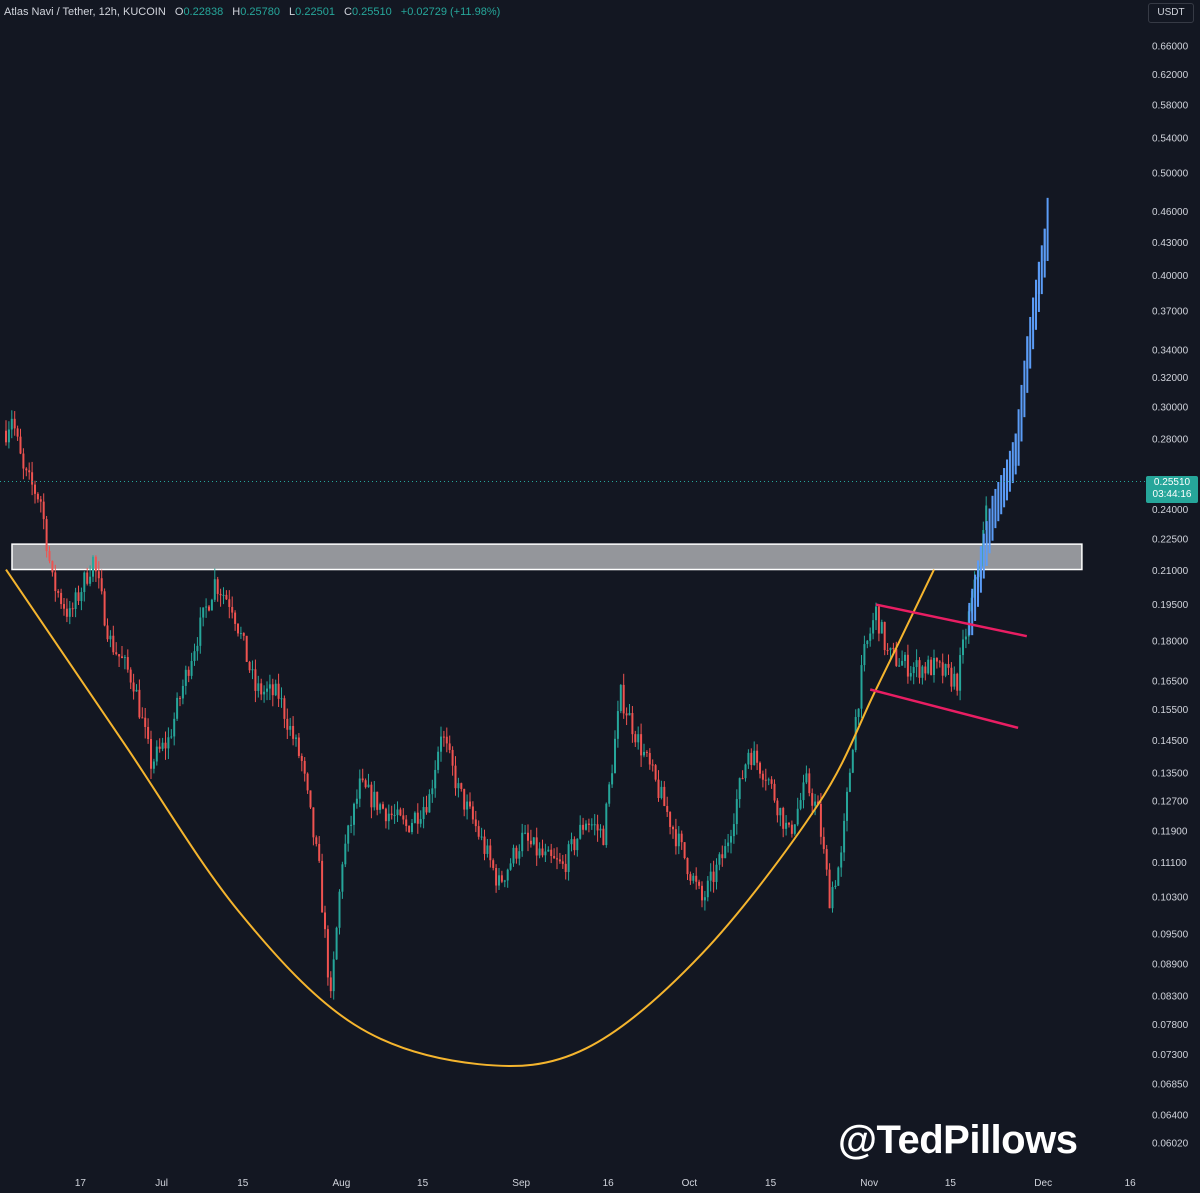 This screenshot has width=1200, height=1193. What do you see at coordinates (423, 1183) in the screenshot?
I see `x-tick-label: 15` at bounding box center [423, 1183].